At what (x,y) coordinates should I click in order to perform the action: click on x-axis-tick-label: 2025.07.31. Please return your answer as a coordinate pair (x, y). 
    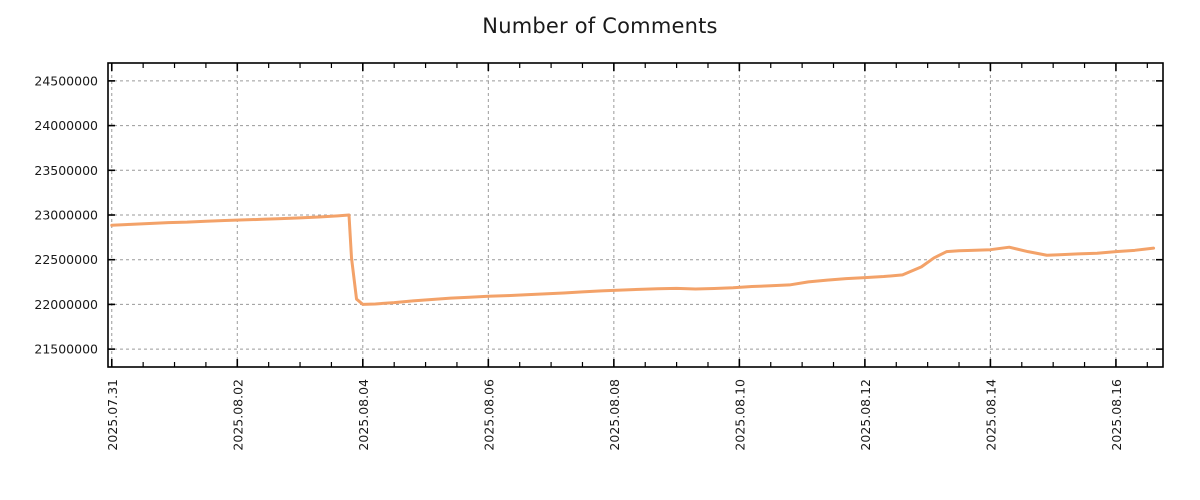
    Looking at the image, I should click on (112, 415).